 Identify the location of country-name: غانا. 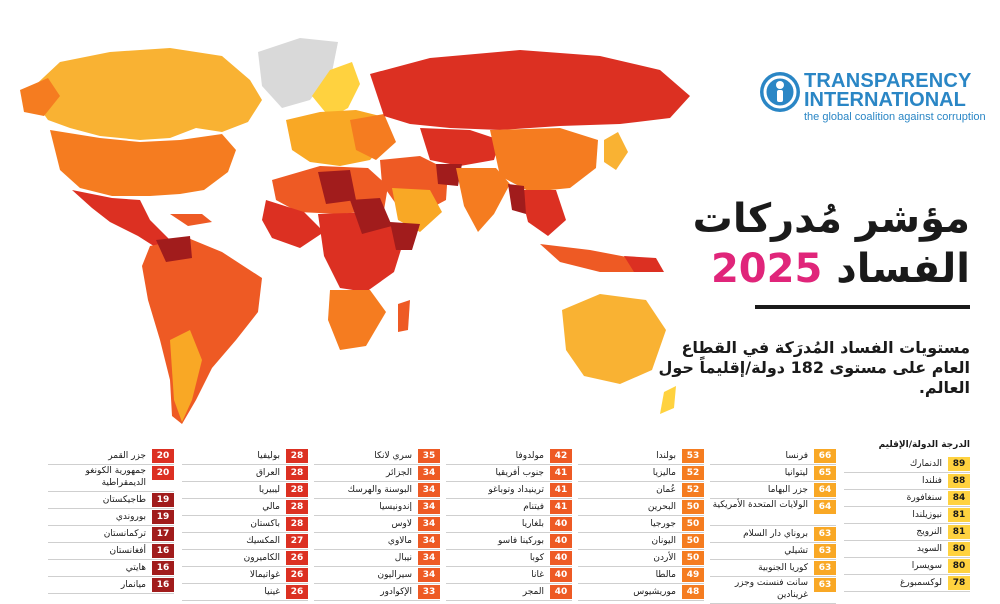
(537, 575).